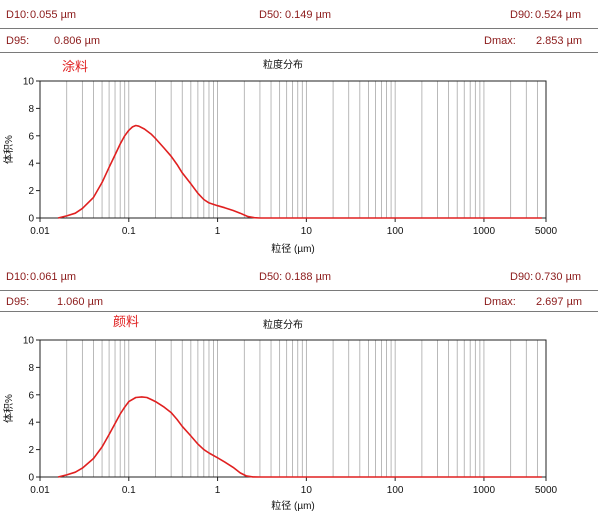  What do you see at coordinates (308, 277) in the screenshot?
I see `d50-value: 0.188 µm` at bounding box center [308, 277].